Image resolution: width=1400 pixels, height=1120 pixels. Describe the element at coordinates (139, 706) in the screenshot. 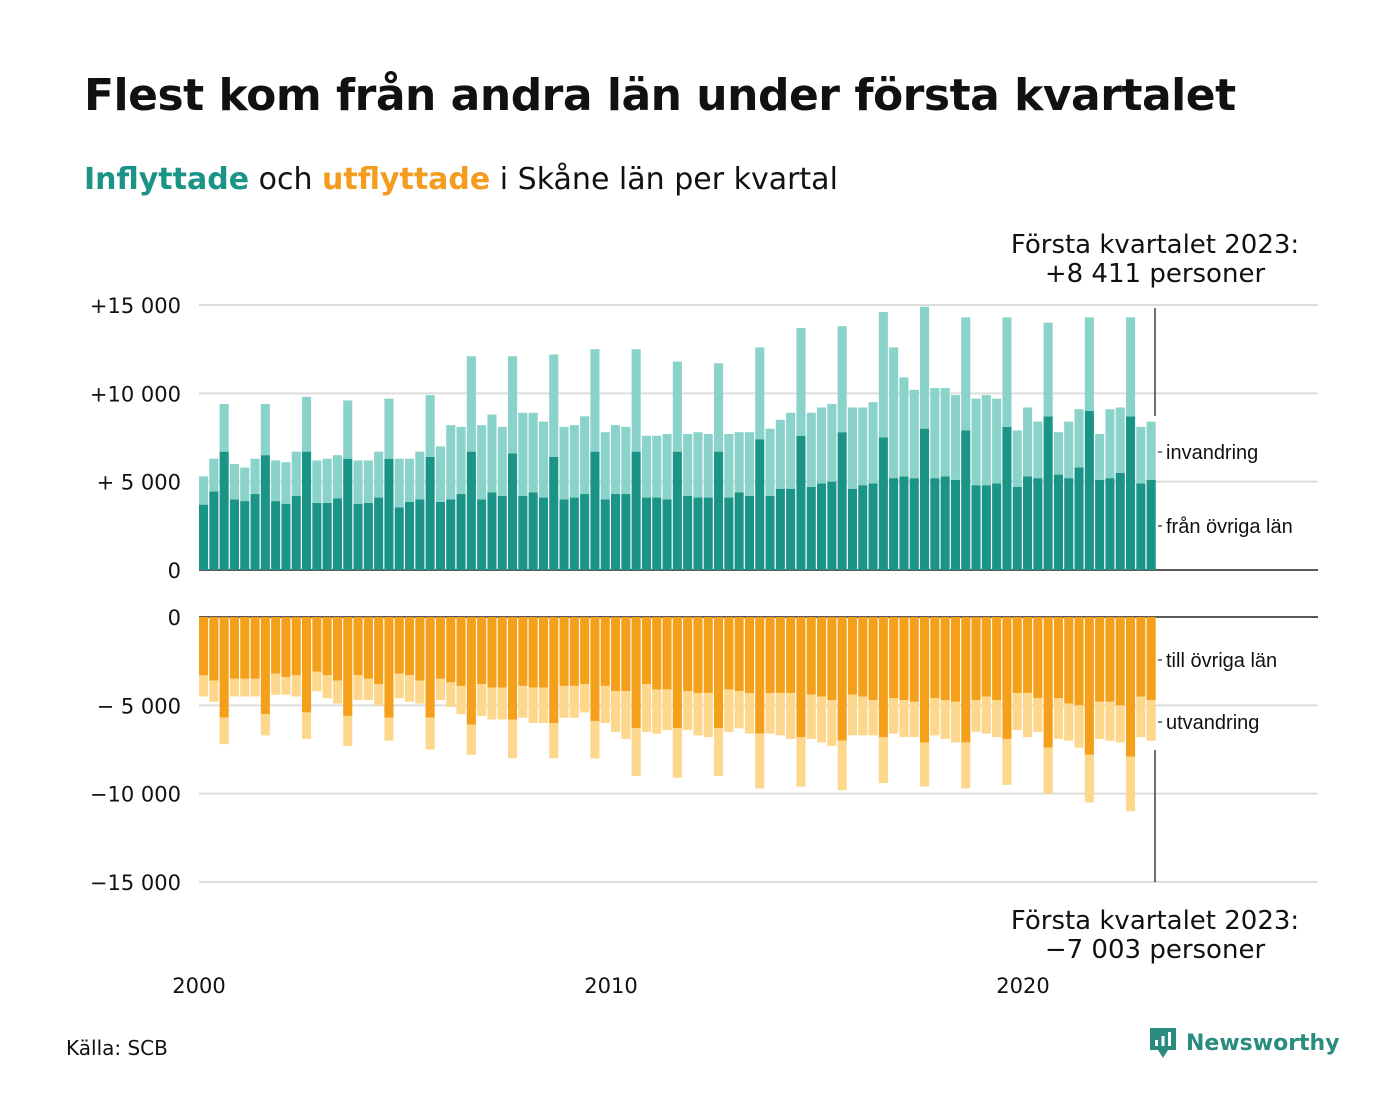

I see `bottom-y-tick-label: − 5 000` at that location.